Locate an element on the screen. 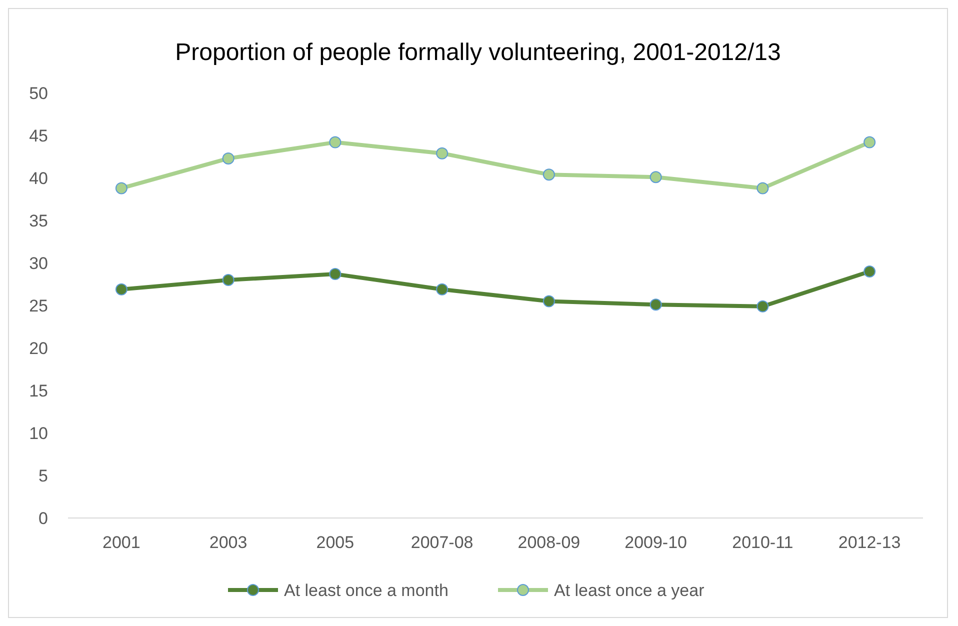  y-tick-label: 10 is located at coordinates (38, 433).